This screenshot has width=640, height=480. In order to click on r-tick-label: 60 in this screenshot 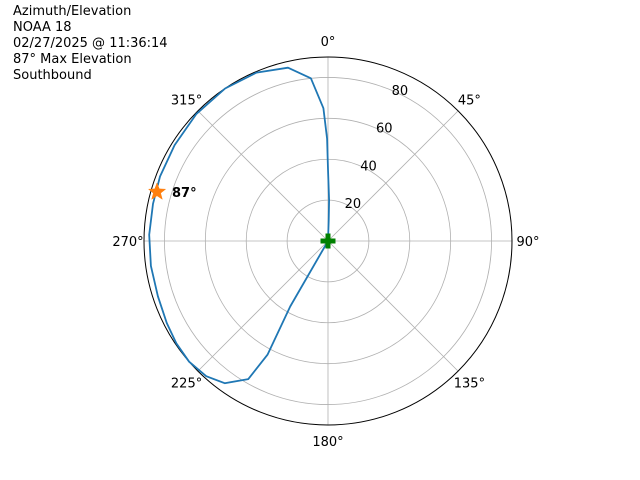, I will do `click(384, 129)`.